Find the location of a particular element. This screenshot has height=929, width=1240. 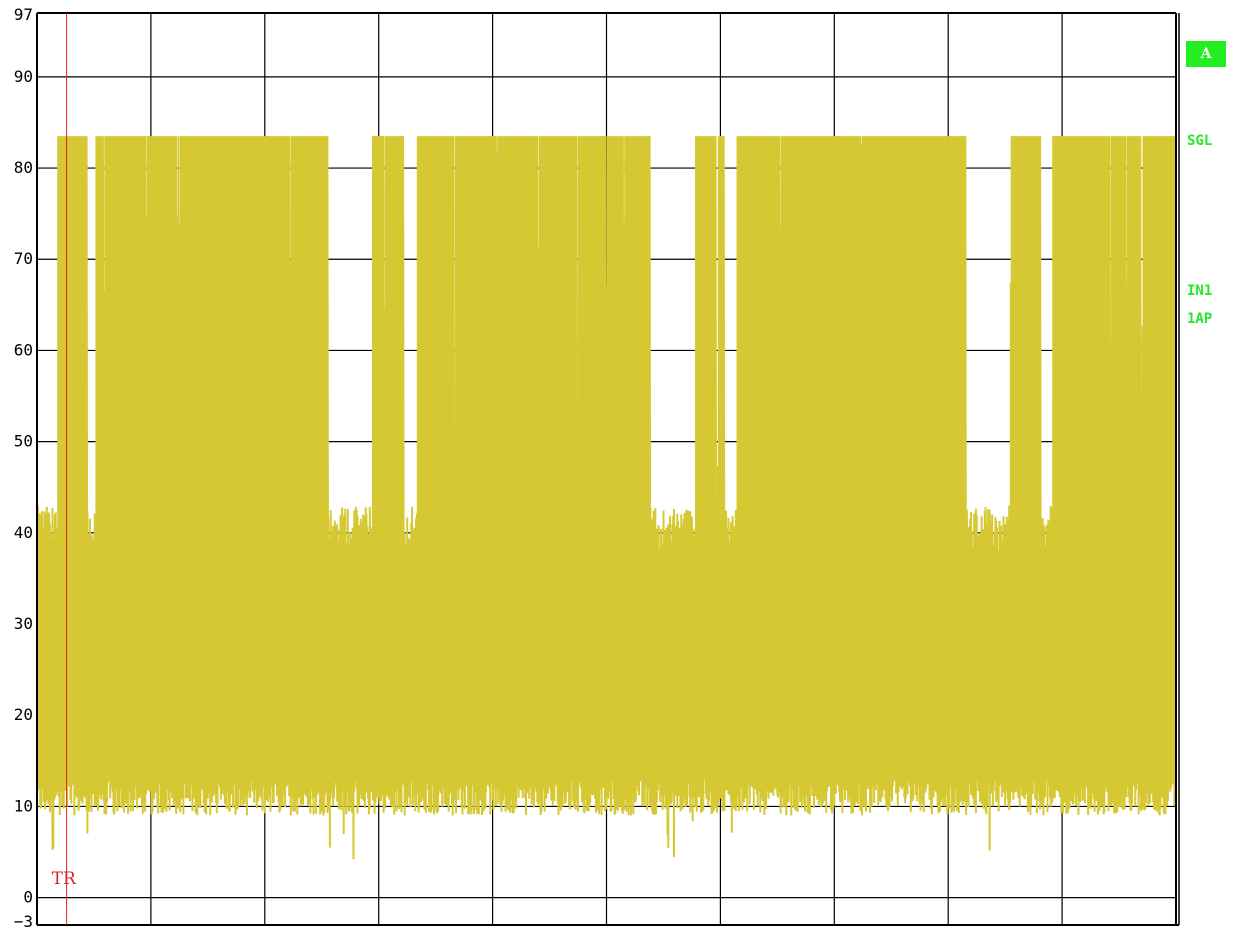

y-tick-label: 0 is located at coordinates (28, 897).